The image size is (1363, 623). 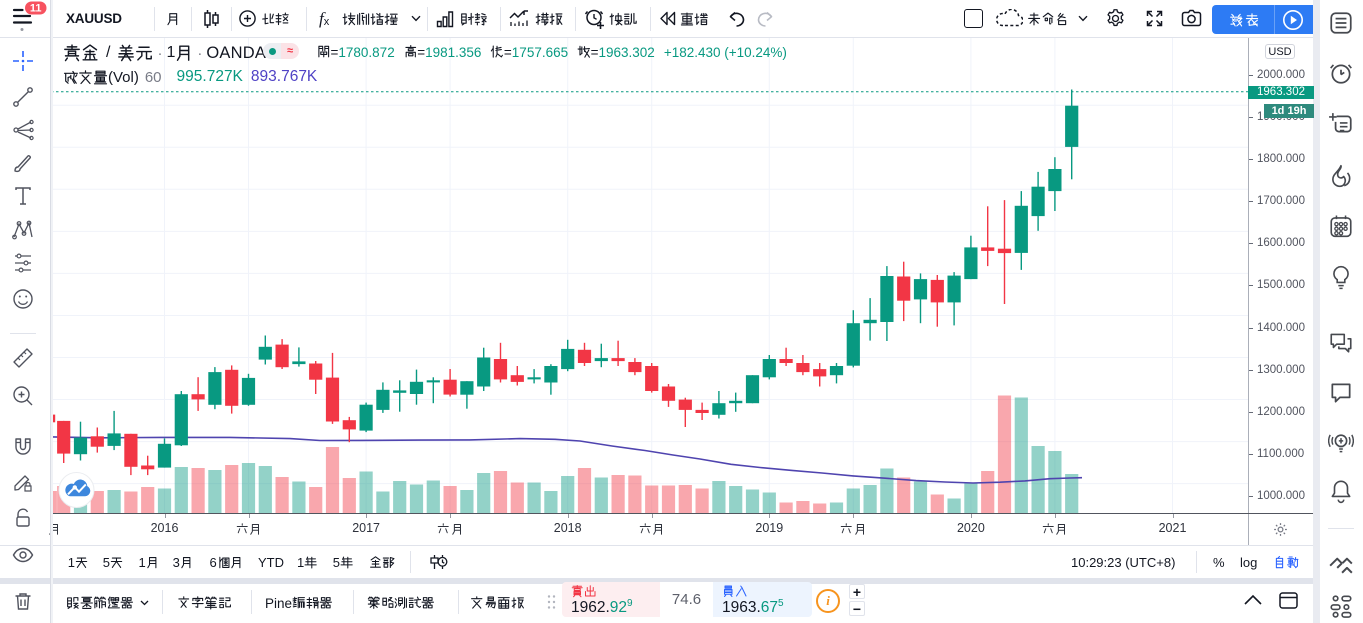 What do you see at coordinates (36, 9) in the screenshot?
I see `svg-text: 11` at bounding box center [36, 9].